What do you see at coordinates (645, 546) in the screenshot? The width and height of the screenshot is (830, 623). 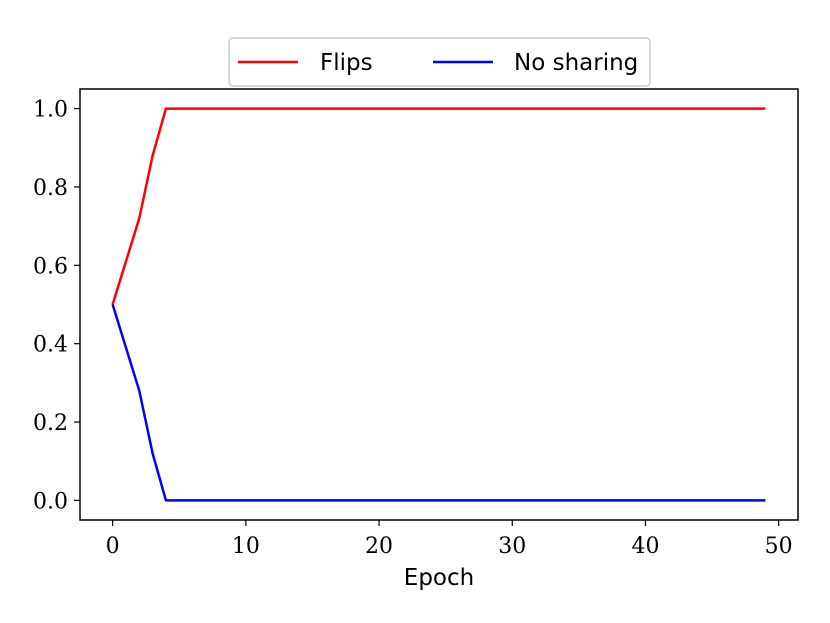 I see `x-tick-label: 40` at bounding box center [645, 546].